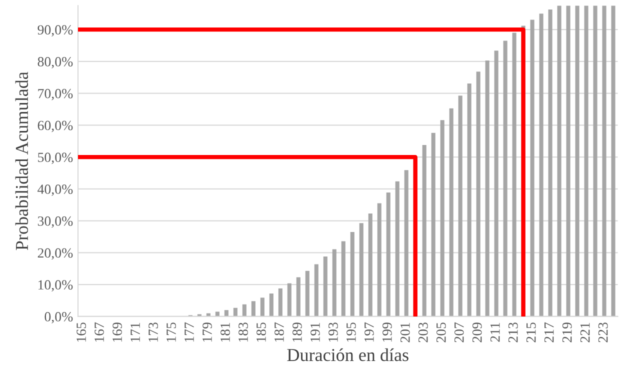  I want to click on x-tick-label: 179, so click(207, 332).